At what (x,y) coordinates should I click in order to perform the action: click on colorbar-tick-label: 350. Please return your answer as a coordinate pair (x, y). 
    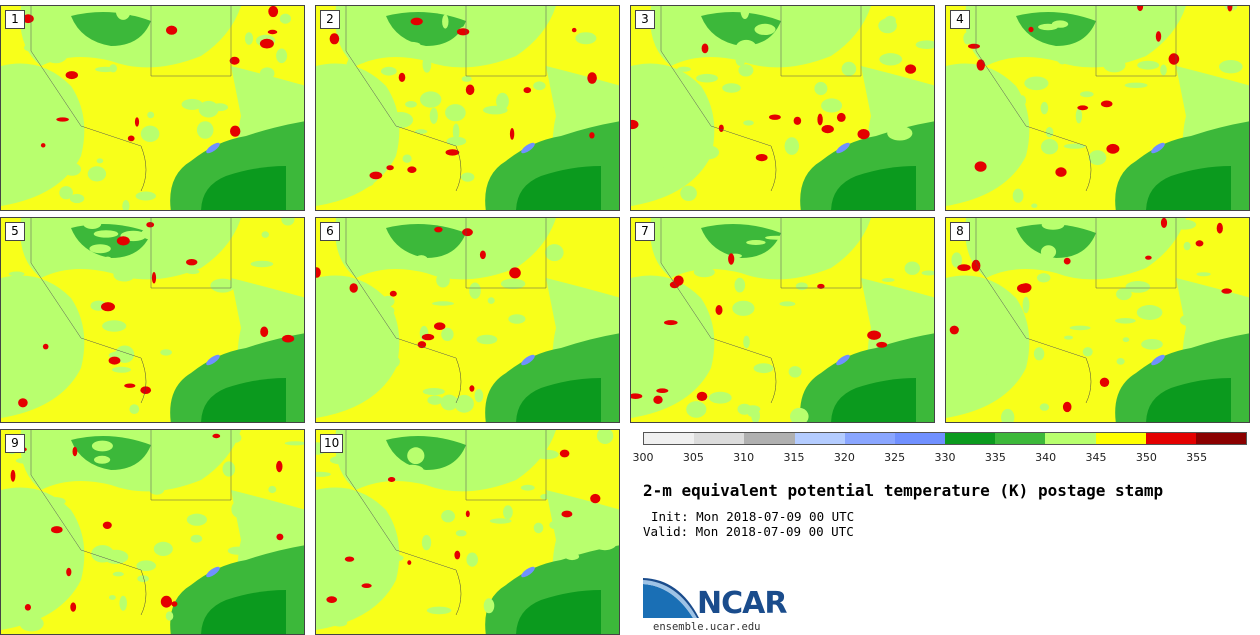
    Looking at the image, I should click on (1146, 457).